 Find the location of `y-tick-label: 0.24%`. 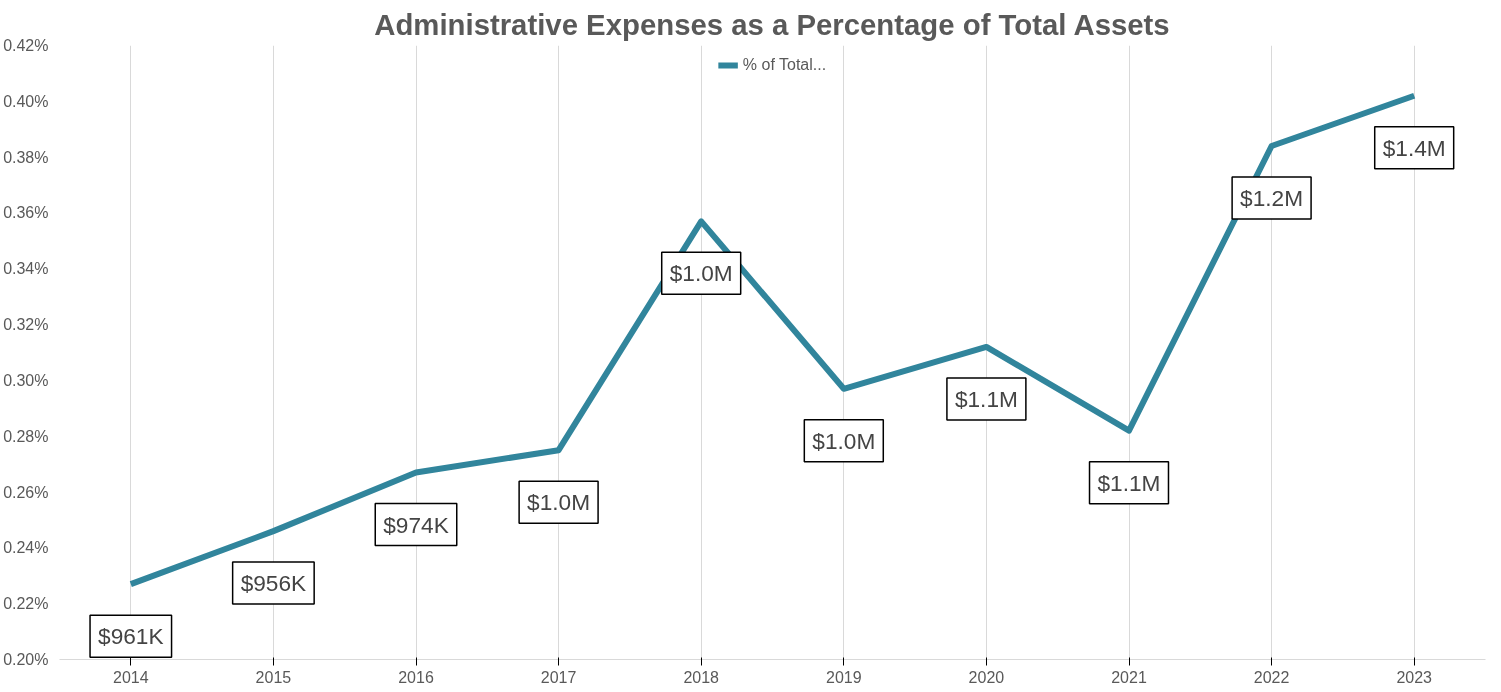

y-tick-label: 0.24% is located at coordinates (26, 548).